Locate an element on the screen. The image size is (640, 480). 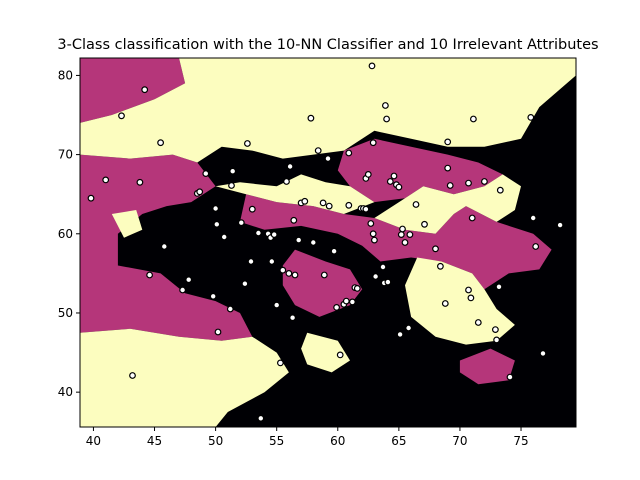
x-tick-label: 60 is located at coordinates (337, 441).